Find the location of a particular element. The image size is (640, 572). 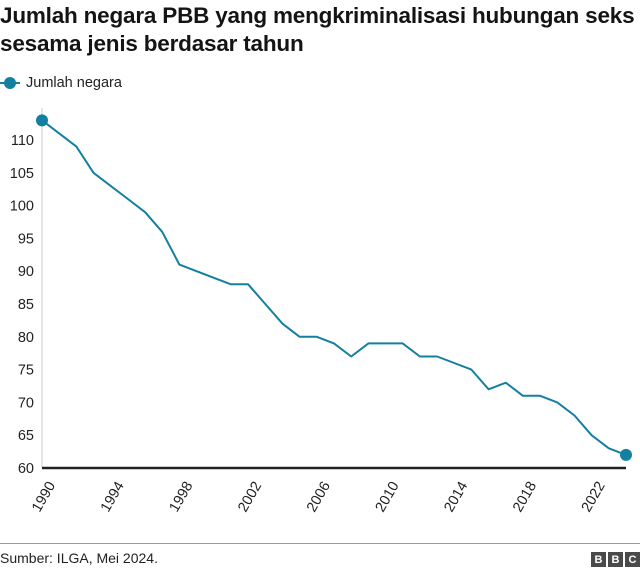

legend-line-marker-icon is located at coordinates (11, 83).